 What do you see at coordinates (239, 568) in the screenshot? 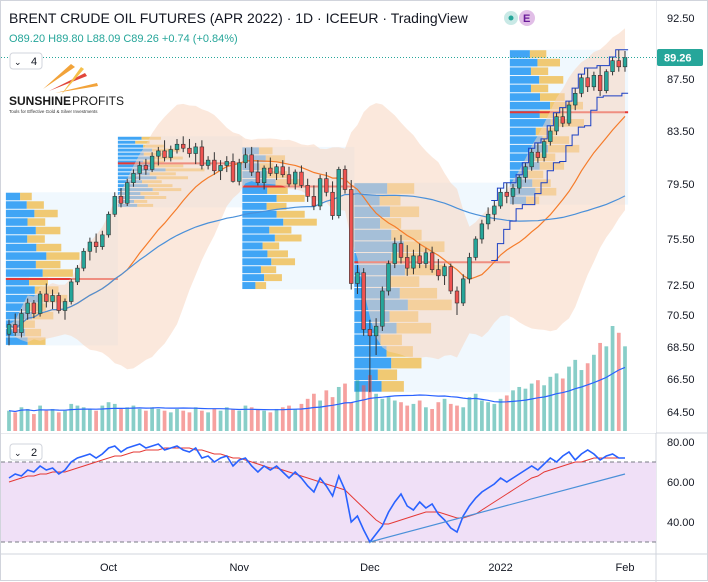
I see `time-axis-tick-label: Nov` at bounding box center [239, 568].